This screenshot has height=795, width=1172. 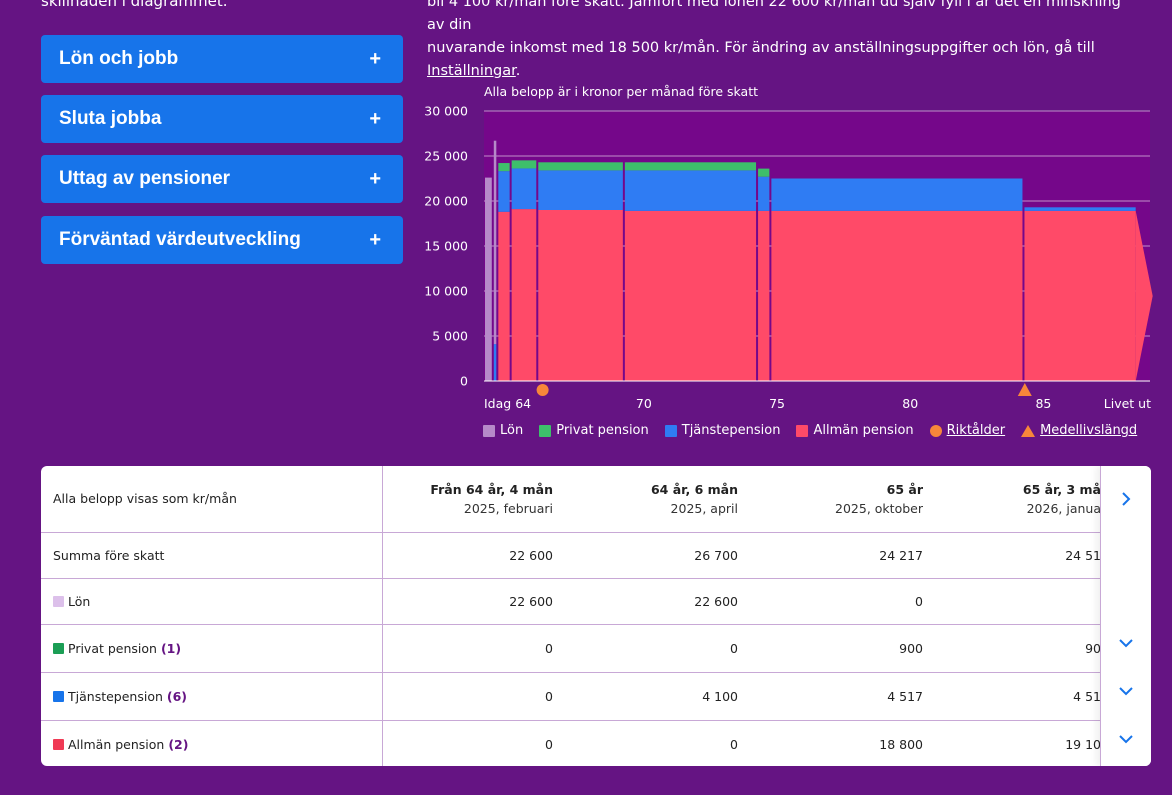 I want to click on y-tick-label: 30 000, so click(x=446, y=111).